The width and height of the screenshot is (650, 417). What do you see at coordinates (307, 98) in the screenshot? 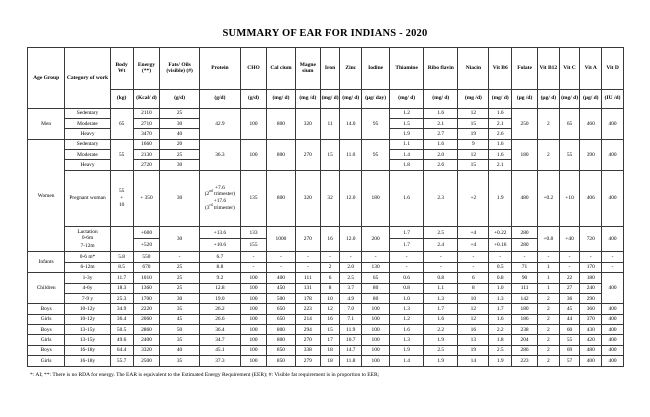
I see `unit-magnesium: (mg /d)` at bounding box center [307, 98].